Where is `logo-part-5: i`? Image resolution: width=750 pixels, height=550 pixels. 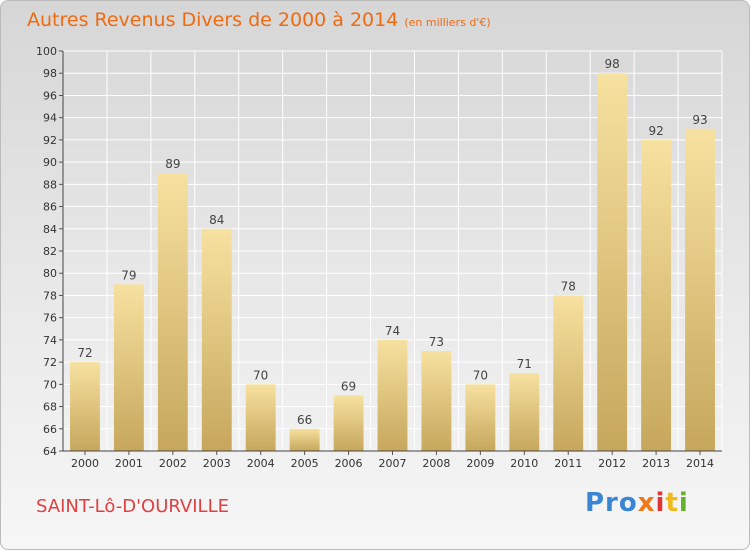 logo-part-5: i is located at coordinates (683, 503).